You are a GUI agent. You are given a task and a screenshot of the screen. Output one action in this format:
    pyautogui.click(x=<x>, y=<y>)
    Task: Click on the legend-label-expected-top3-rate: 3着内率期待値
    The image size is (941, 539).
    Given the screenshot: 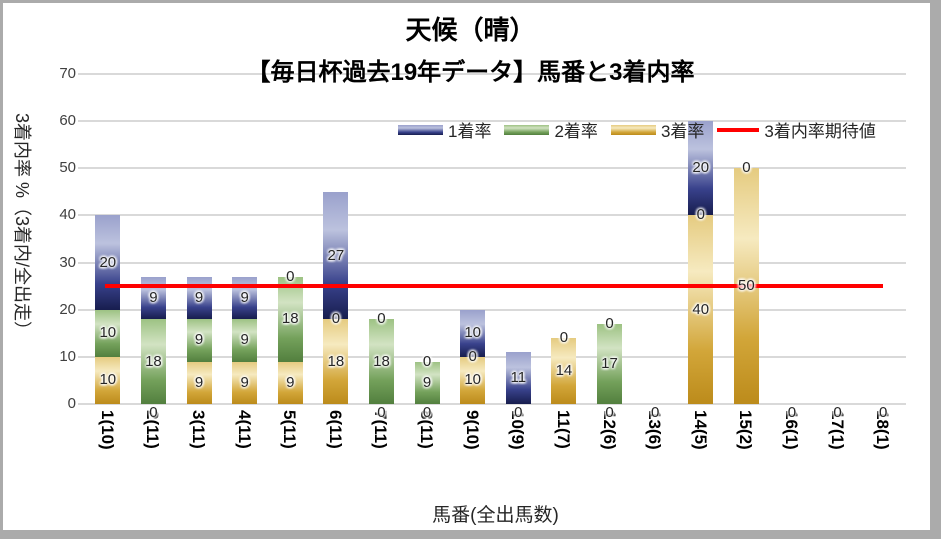 What is the action you would take?
    pyautogui.click(x=820, y=131)
    